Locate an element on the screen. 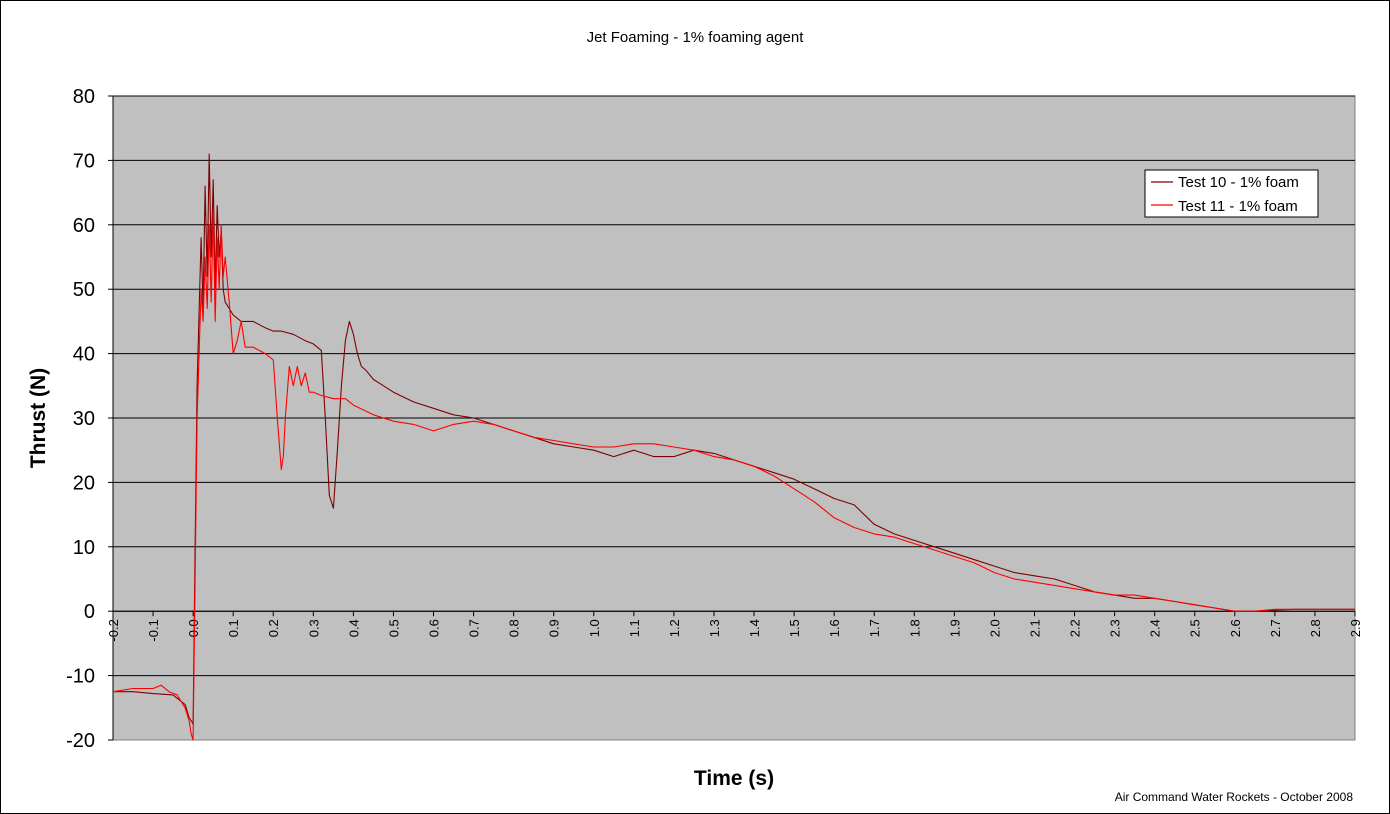 The width and height of the screenshot is (1390, 814). y-tick-label: 60 is located at coordinates (84, 226).